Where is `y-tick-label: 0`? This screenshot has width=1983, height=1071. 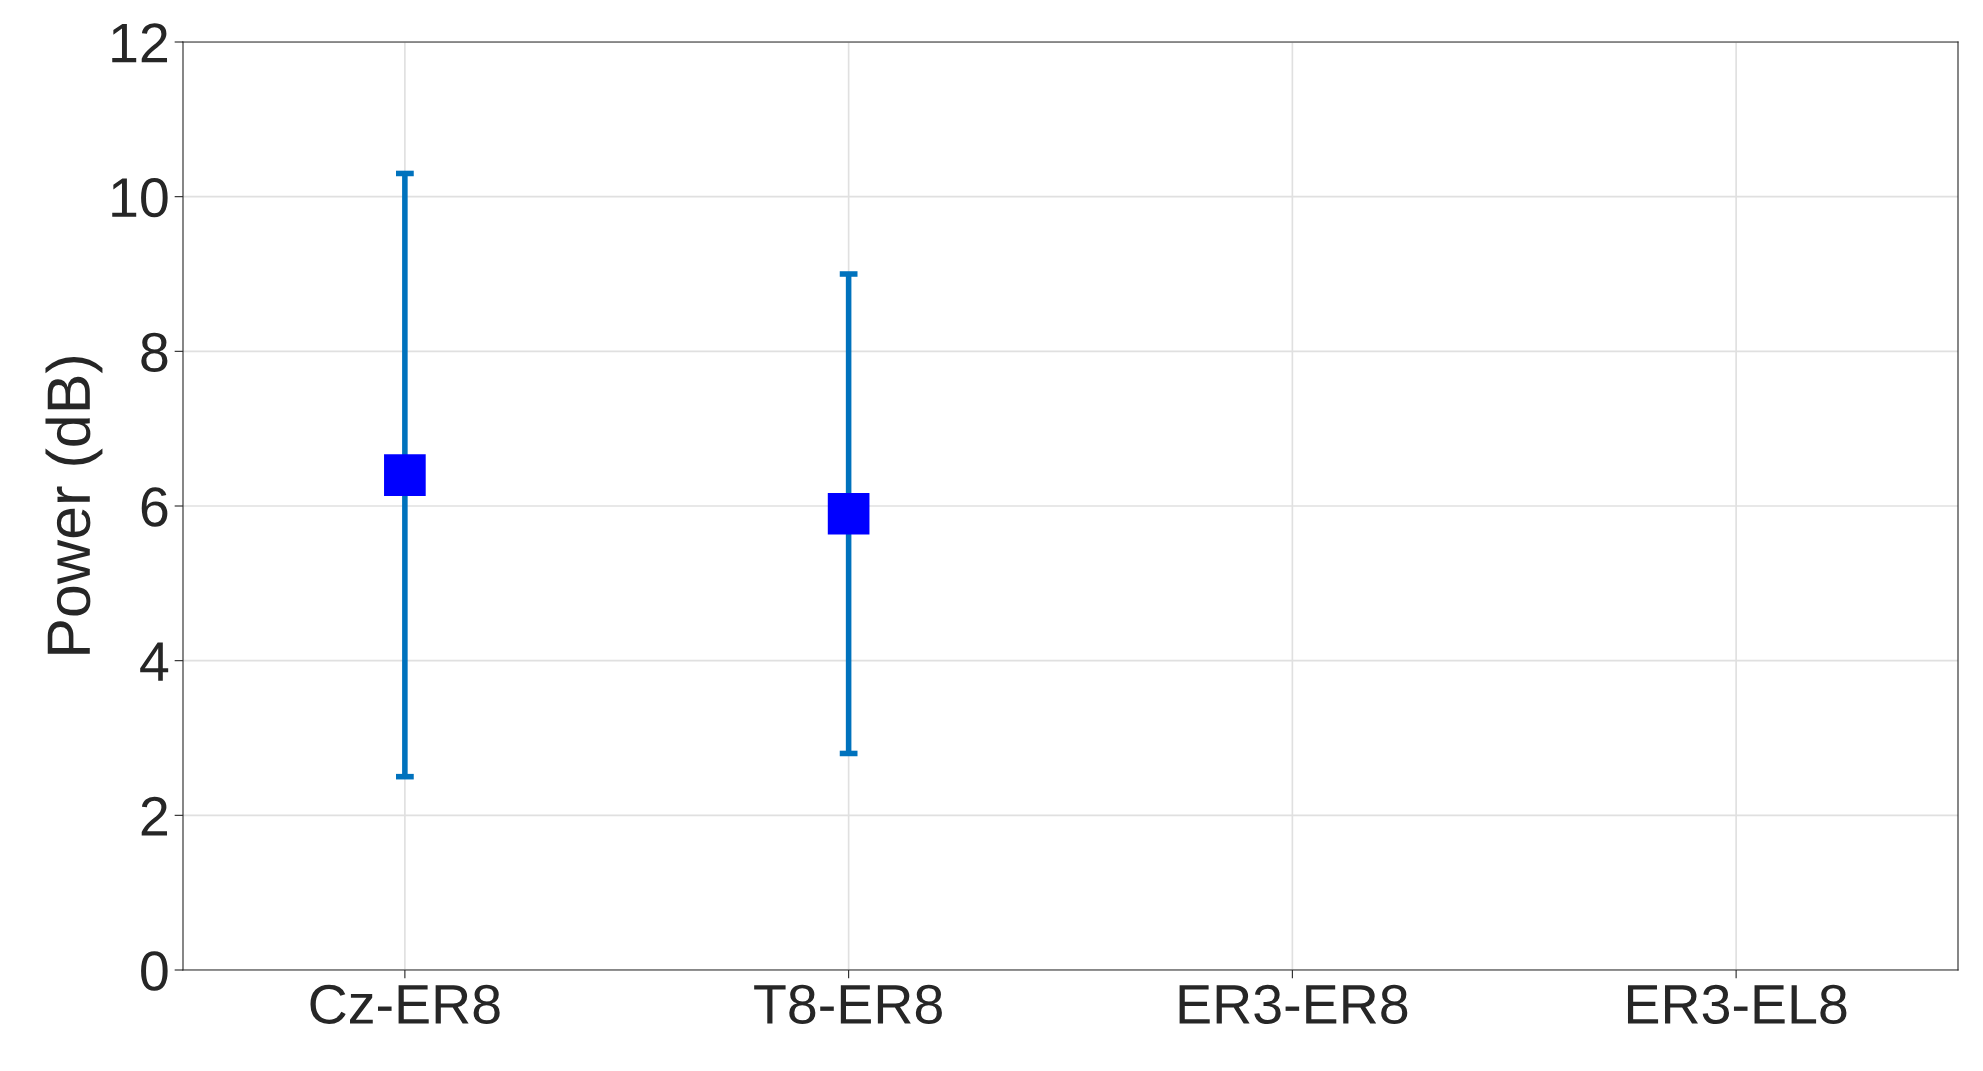 y-tick-label: 0 is located at coordinates (154, 971).